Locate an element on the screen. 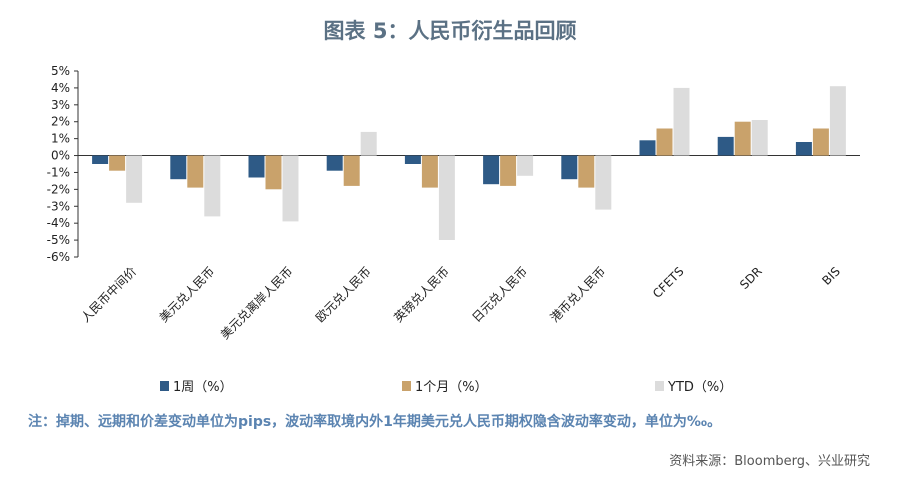 The width and height of the screenshot is (900, 484). x-category-label: 日元兑人民币 is located at coordinates (499, 294).